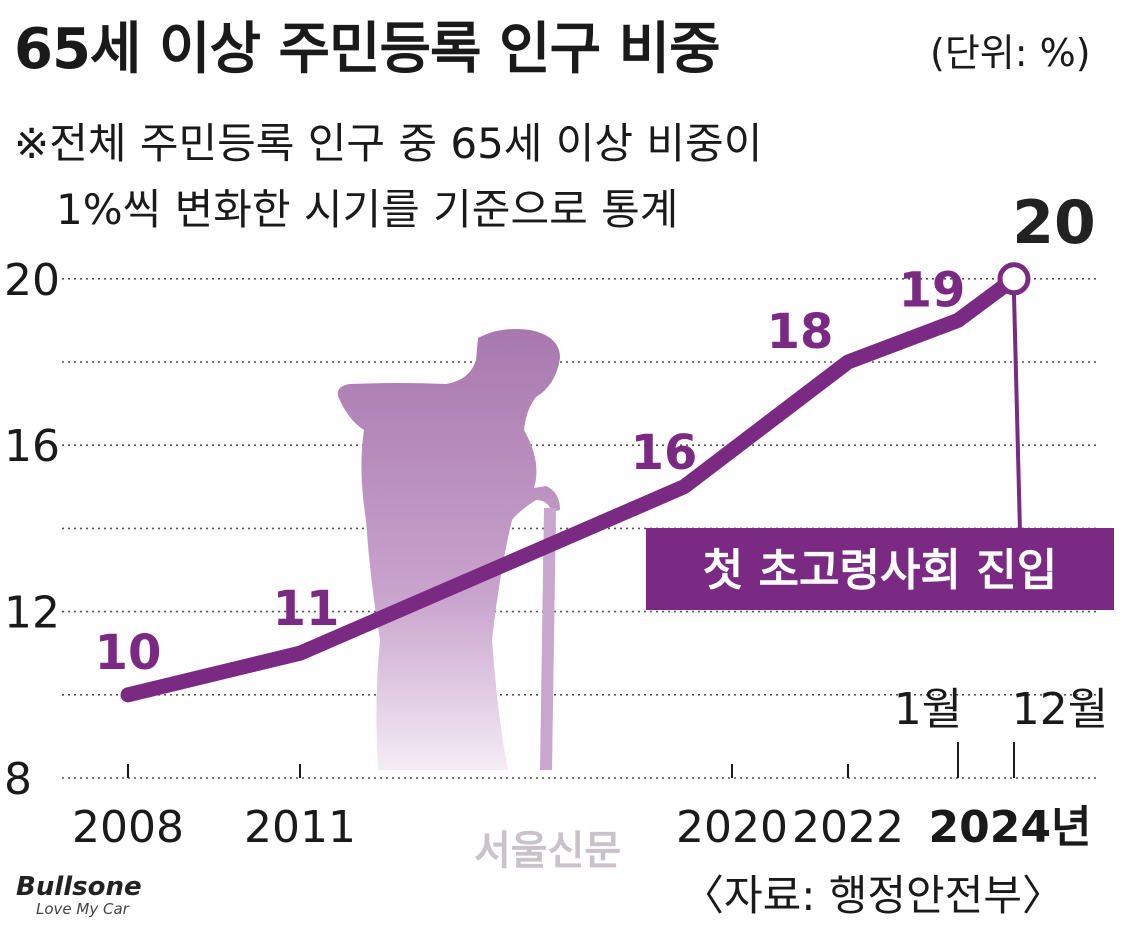 The width and height of the screenshot is (1141, 933). I want to click on elderly-silhouette-icon, so click(448, 549).